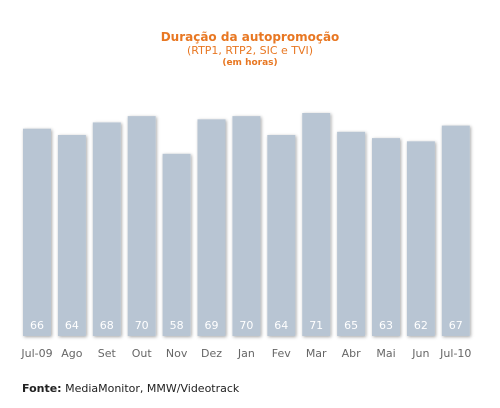 The width and height of the screenshot is (500, 408). Describe the element at coordinates (386, 325) in the screenshot. I see `data-label-Mai: 63` at that location.